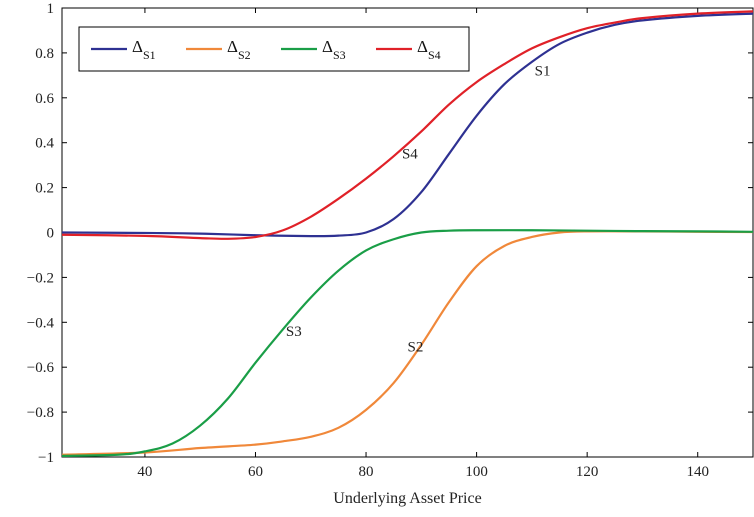  Describe the element at coordinates (407, 498) in the screenshot. I see `x-axis-title: Underlying Asset Price` at that location.